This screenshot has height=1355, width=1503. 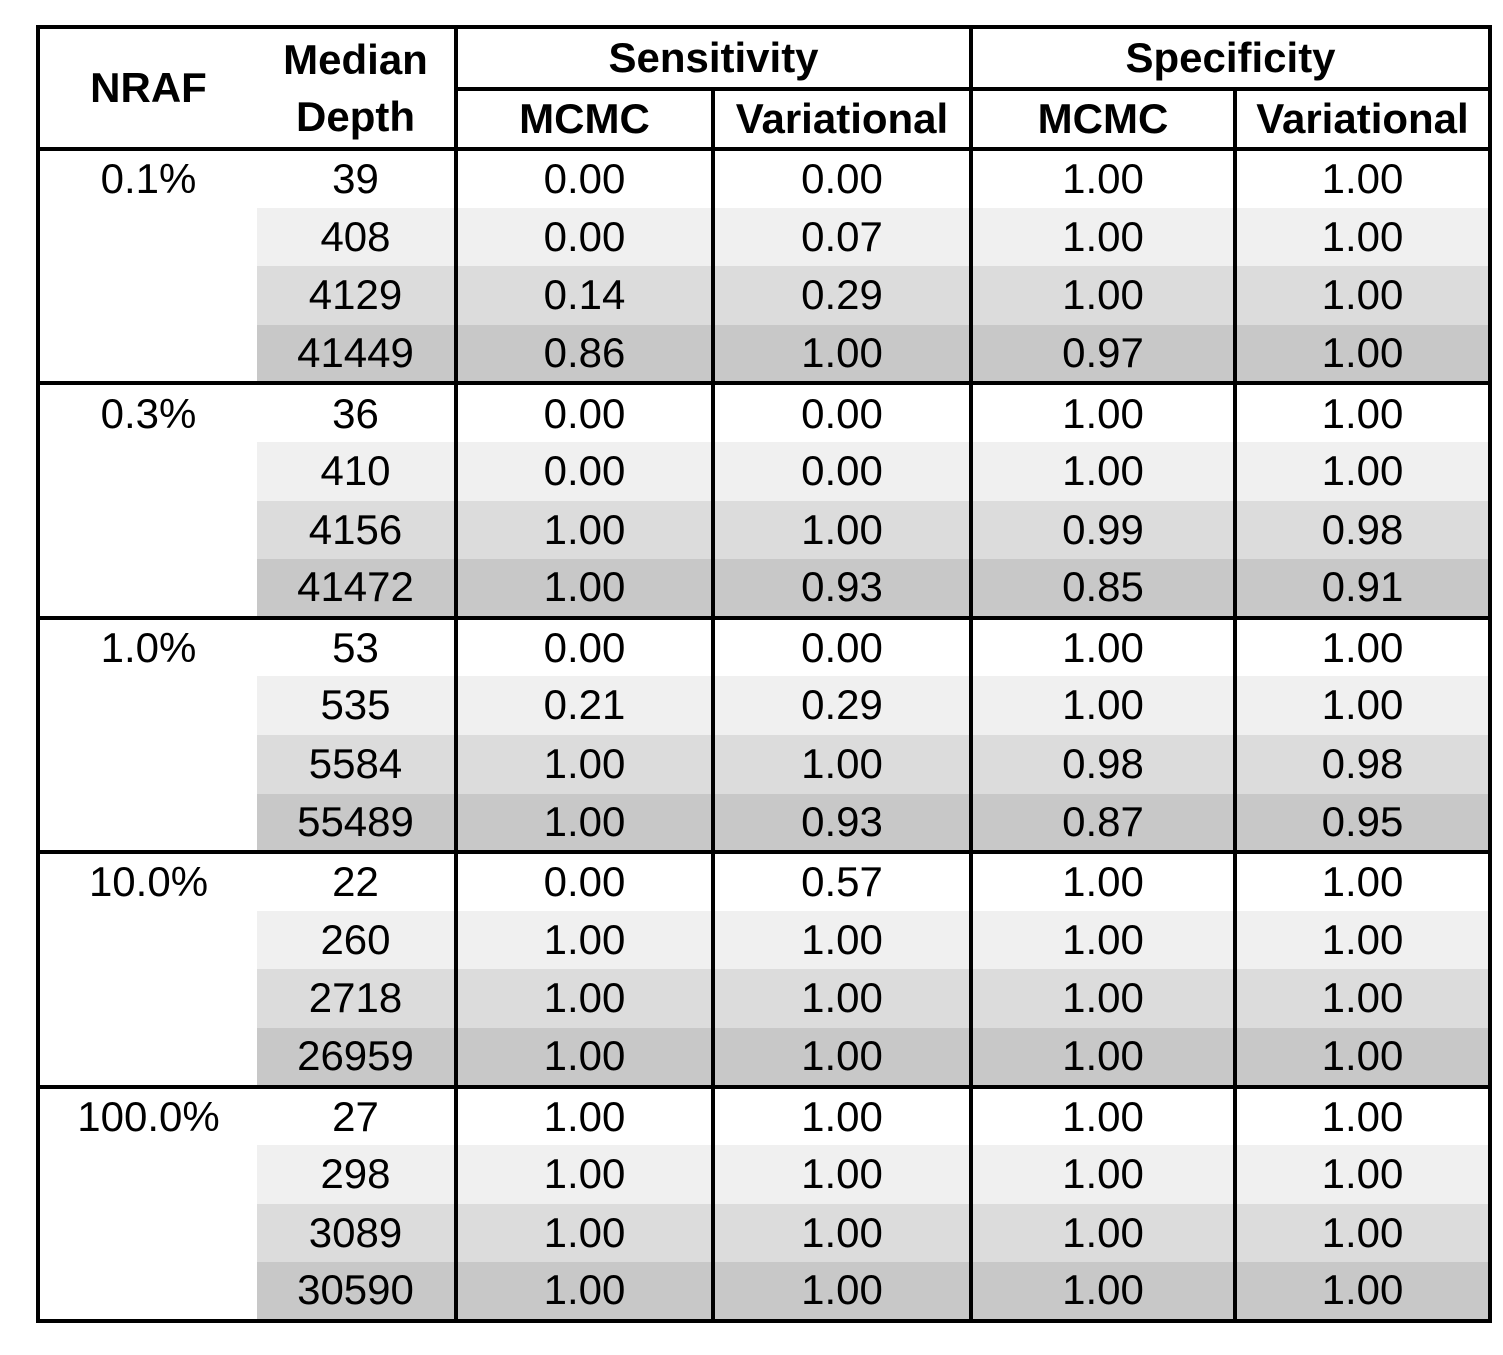 I want to click on table-row: 55489 1.00 0.93 0.87 0.95, so click(x=764, y=823).